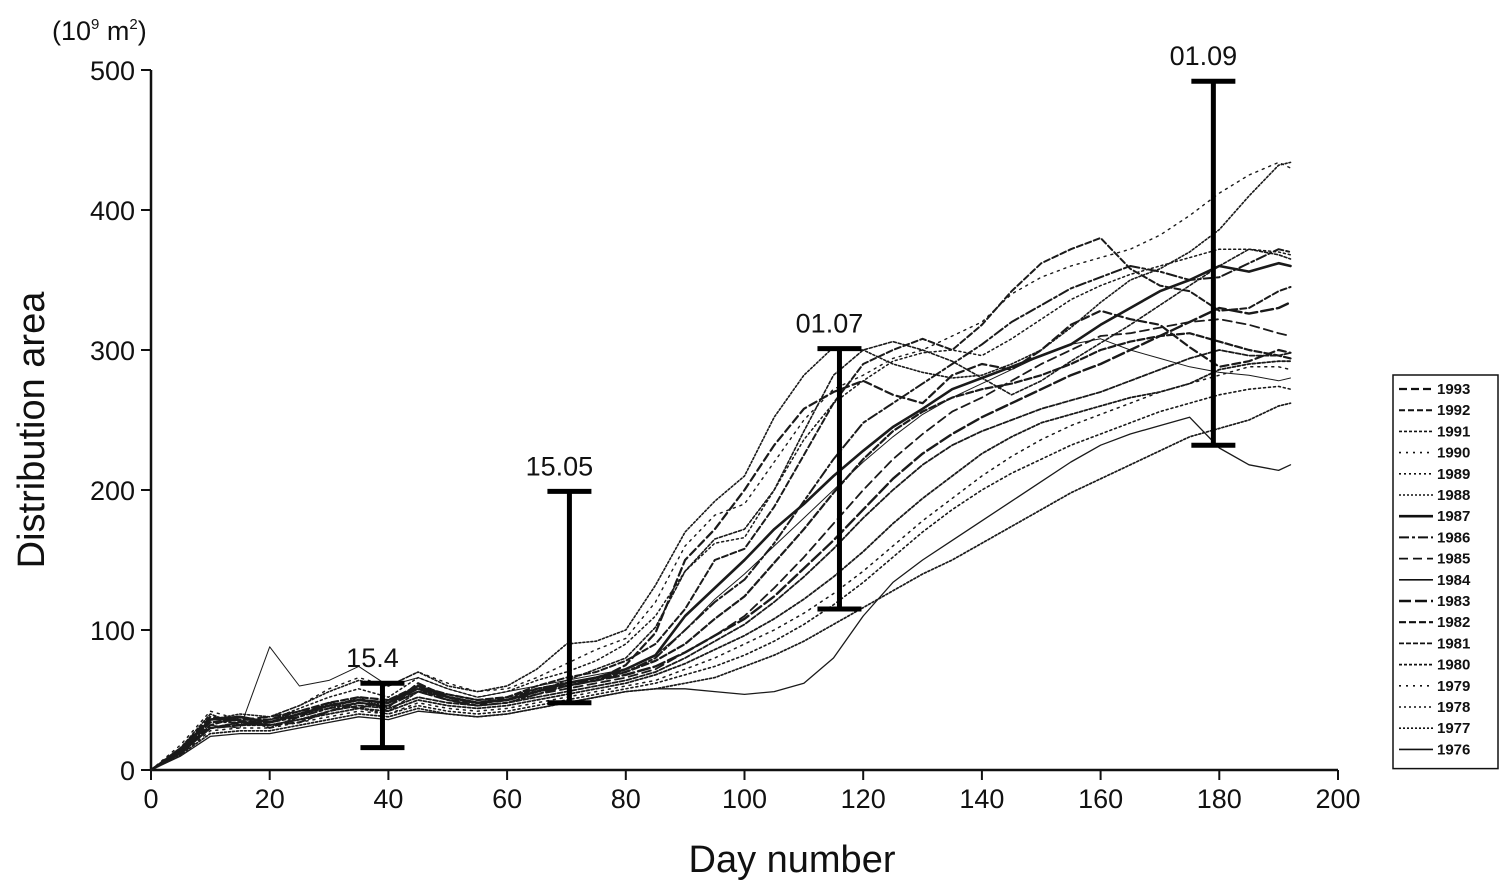 Image resolution: width=1510 pixels, height=885 pixels. Describe the element at coordinates (1434, 431) in the screenshot. I see `legend-entry-1991: 1991` at that location.